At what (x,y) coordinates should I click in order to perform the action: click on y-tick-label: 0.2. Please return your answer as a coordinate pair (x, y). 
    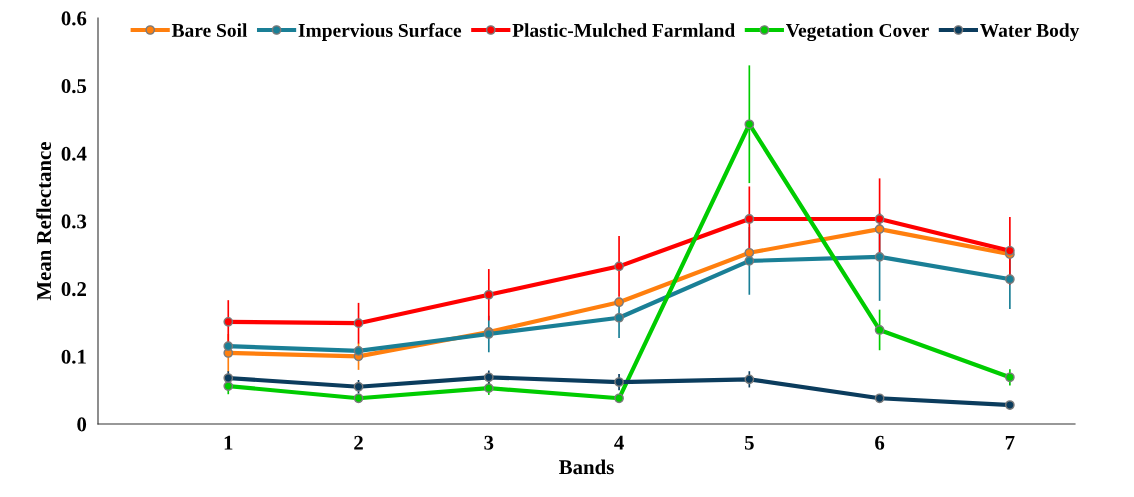
    Looking at the image, I should click on (73, 289).